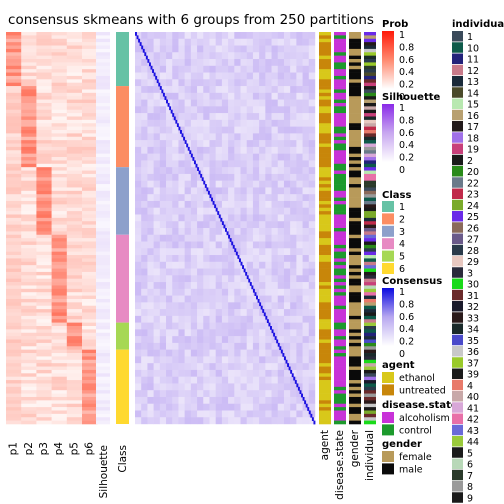 Image resolution: width=504 pixels, height=504 pixels. I want to click on consensus-diagonal, so click(142, 47).